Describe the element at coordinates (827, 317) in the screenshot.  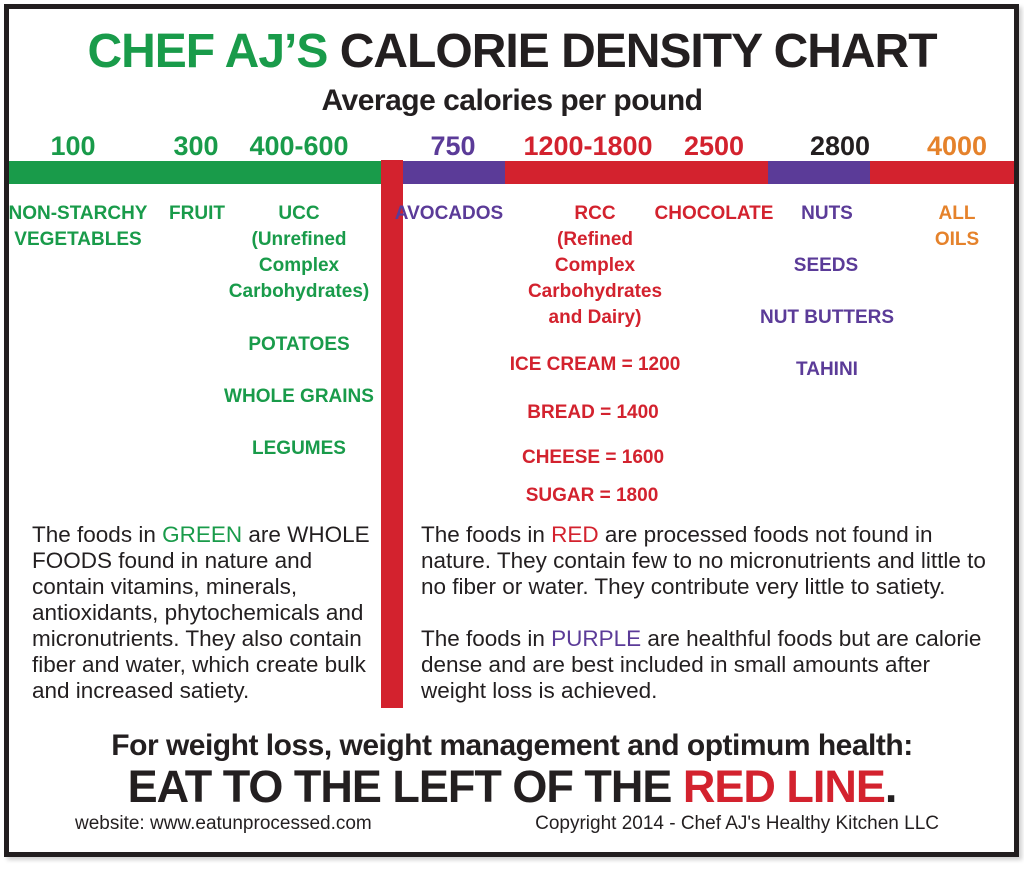
I see `label-nut-butters: NUT BUTTERS` at that location.